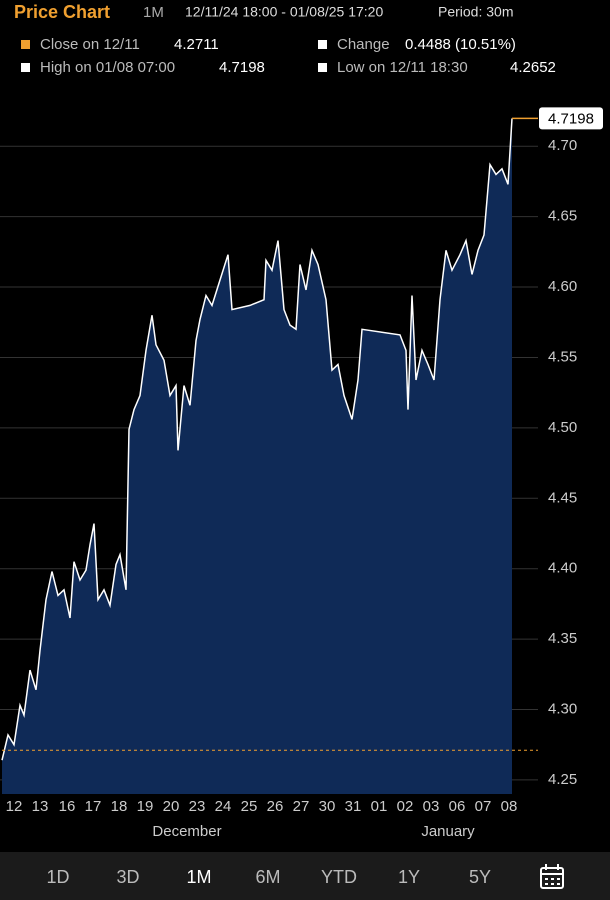 This screenshot has width=610, height=900. I want to click on x-tick-label: 27, so click(301, 806).